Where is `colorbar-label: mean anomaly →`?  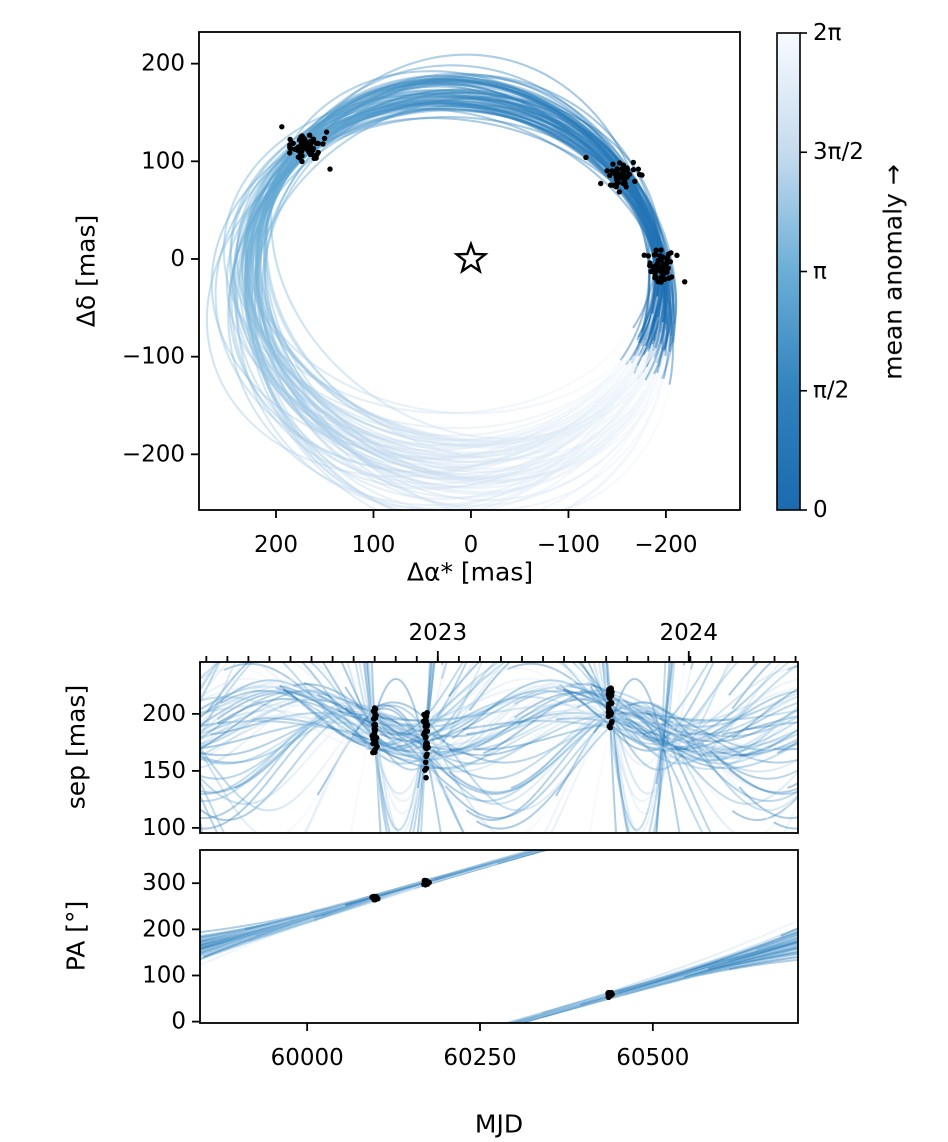
colorbar-label: mean anomaly → is located at coordinates (893, 272).